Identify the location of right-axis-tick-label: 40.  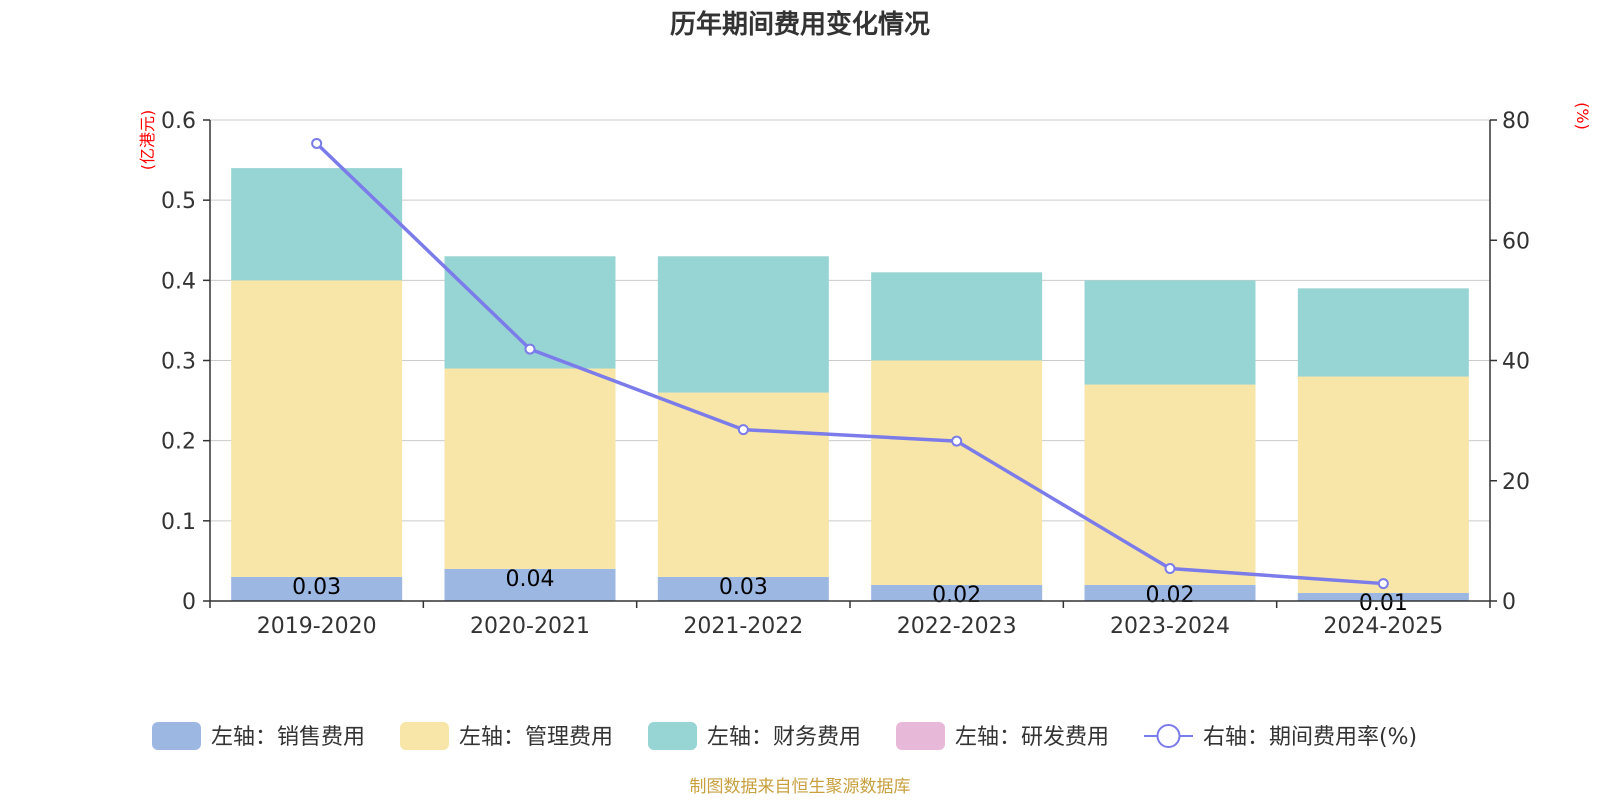
(1516, 362).